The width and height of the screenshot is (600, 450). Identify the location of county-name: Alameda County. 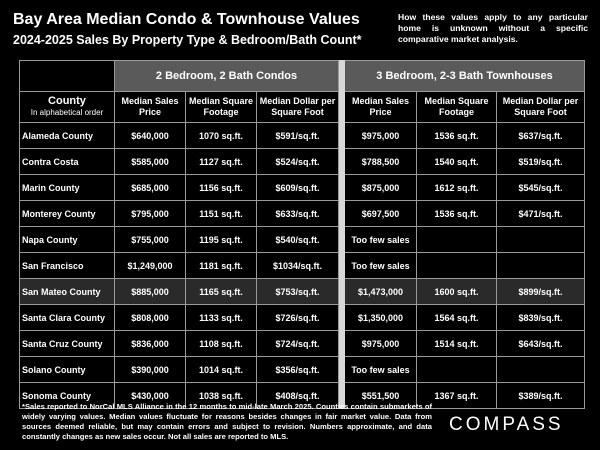
(67, 135).